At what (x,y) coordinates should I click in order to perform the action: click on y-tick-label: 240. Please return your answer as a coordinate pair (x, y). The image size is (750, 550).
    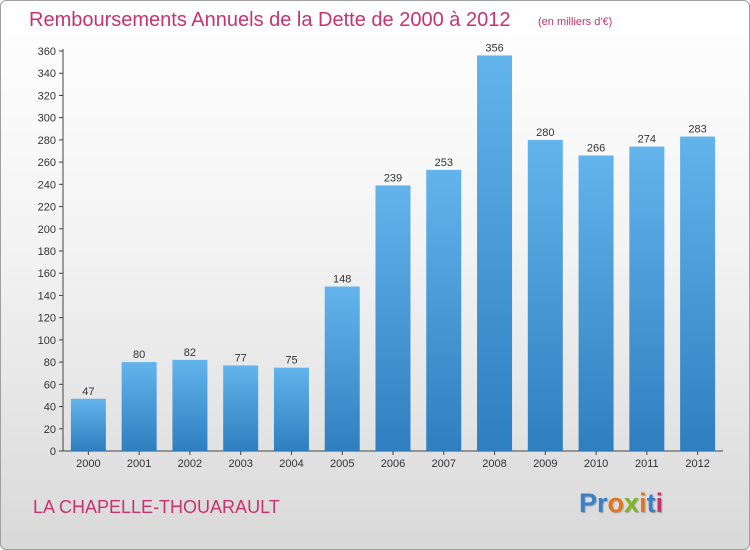
    Looking at the image, I should click on (47, 185).